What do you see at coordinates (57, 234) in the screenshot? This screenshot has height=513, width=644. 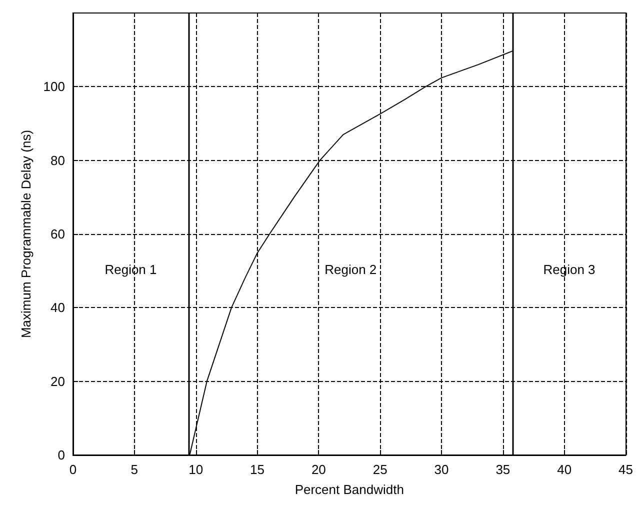 I see `y-tick-label: 60` at bounding box center [57, 234].